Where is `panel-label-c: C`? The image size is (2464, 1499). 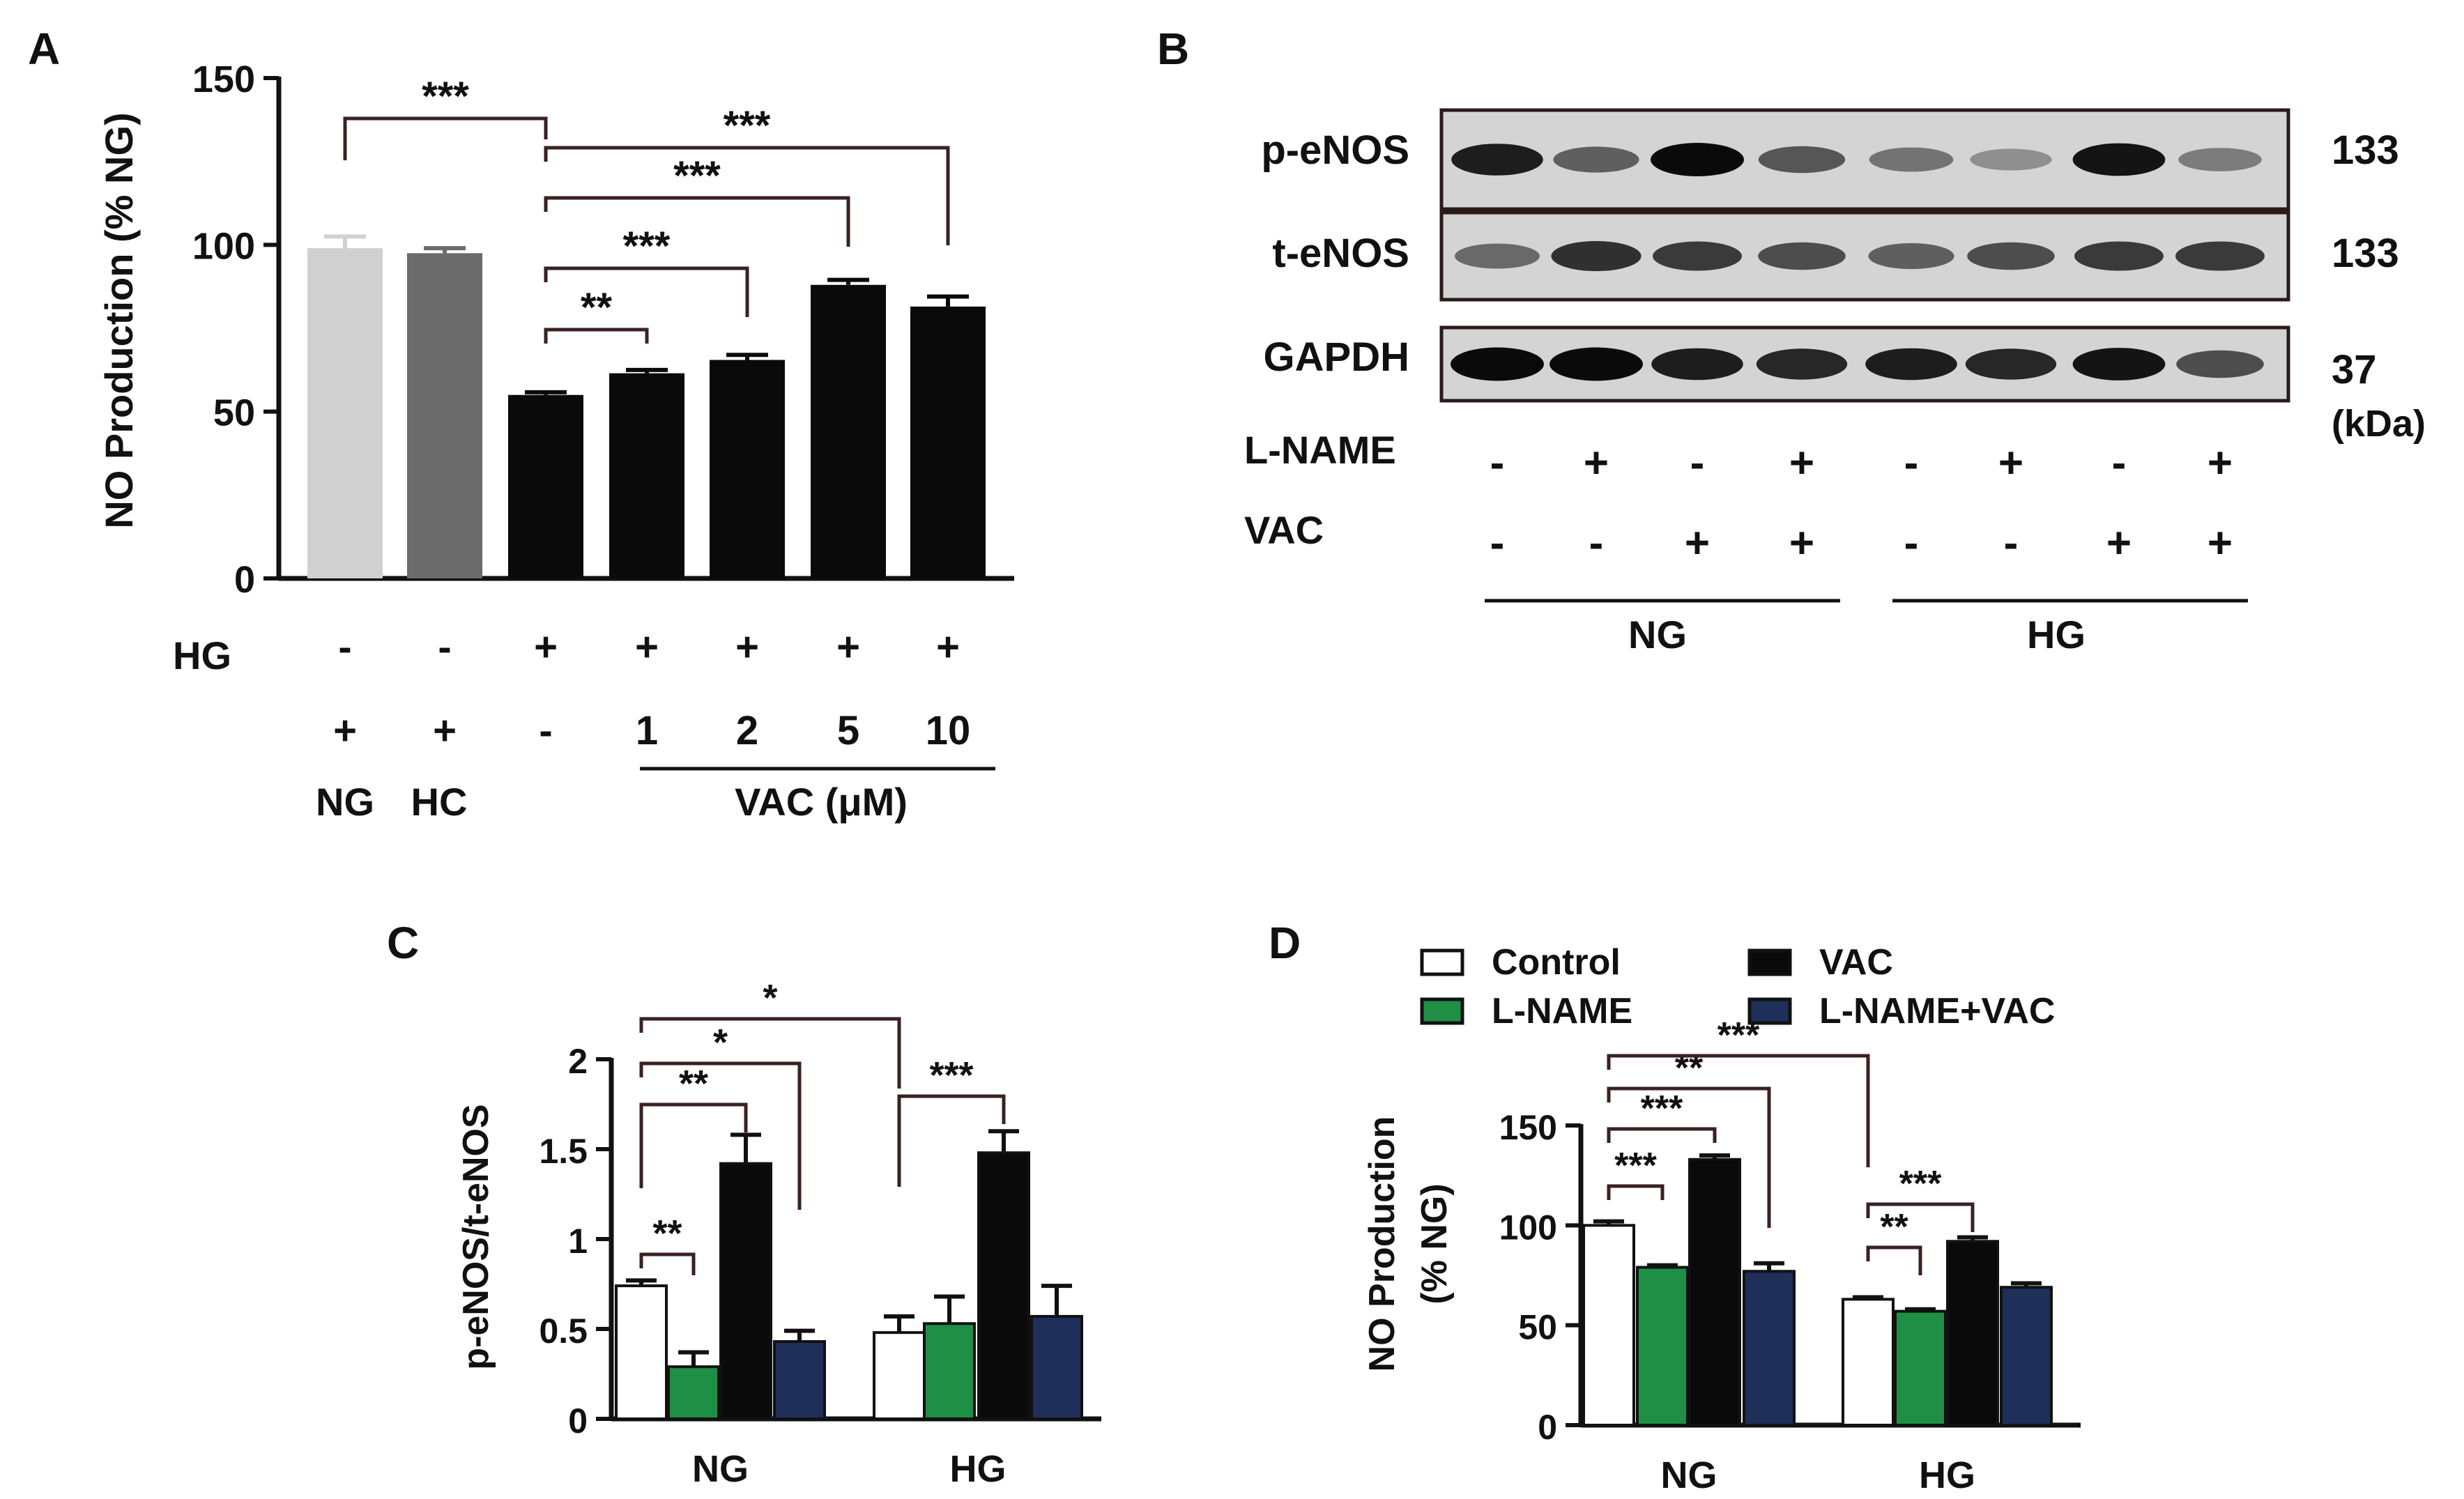
panel-label-c: C is located at coordinates (403, 943).